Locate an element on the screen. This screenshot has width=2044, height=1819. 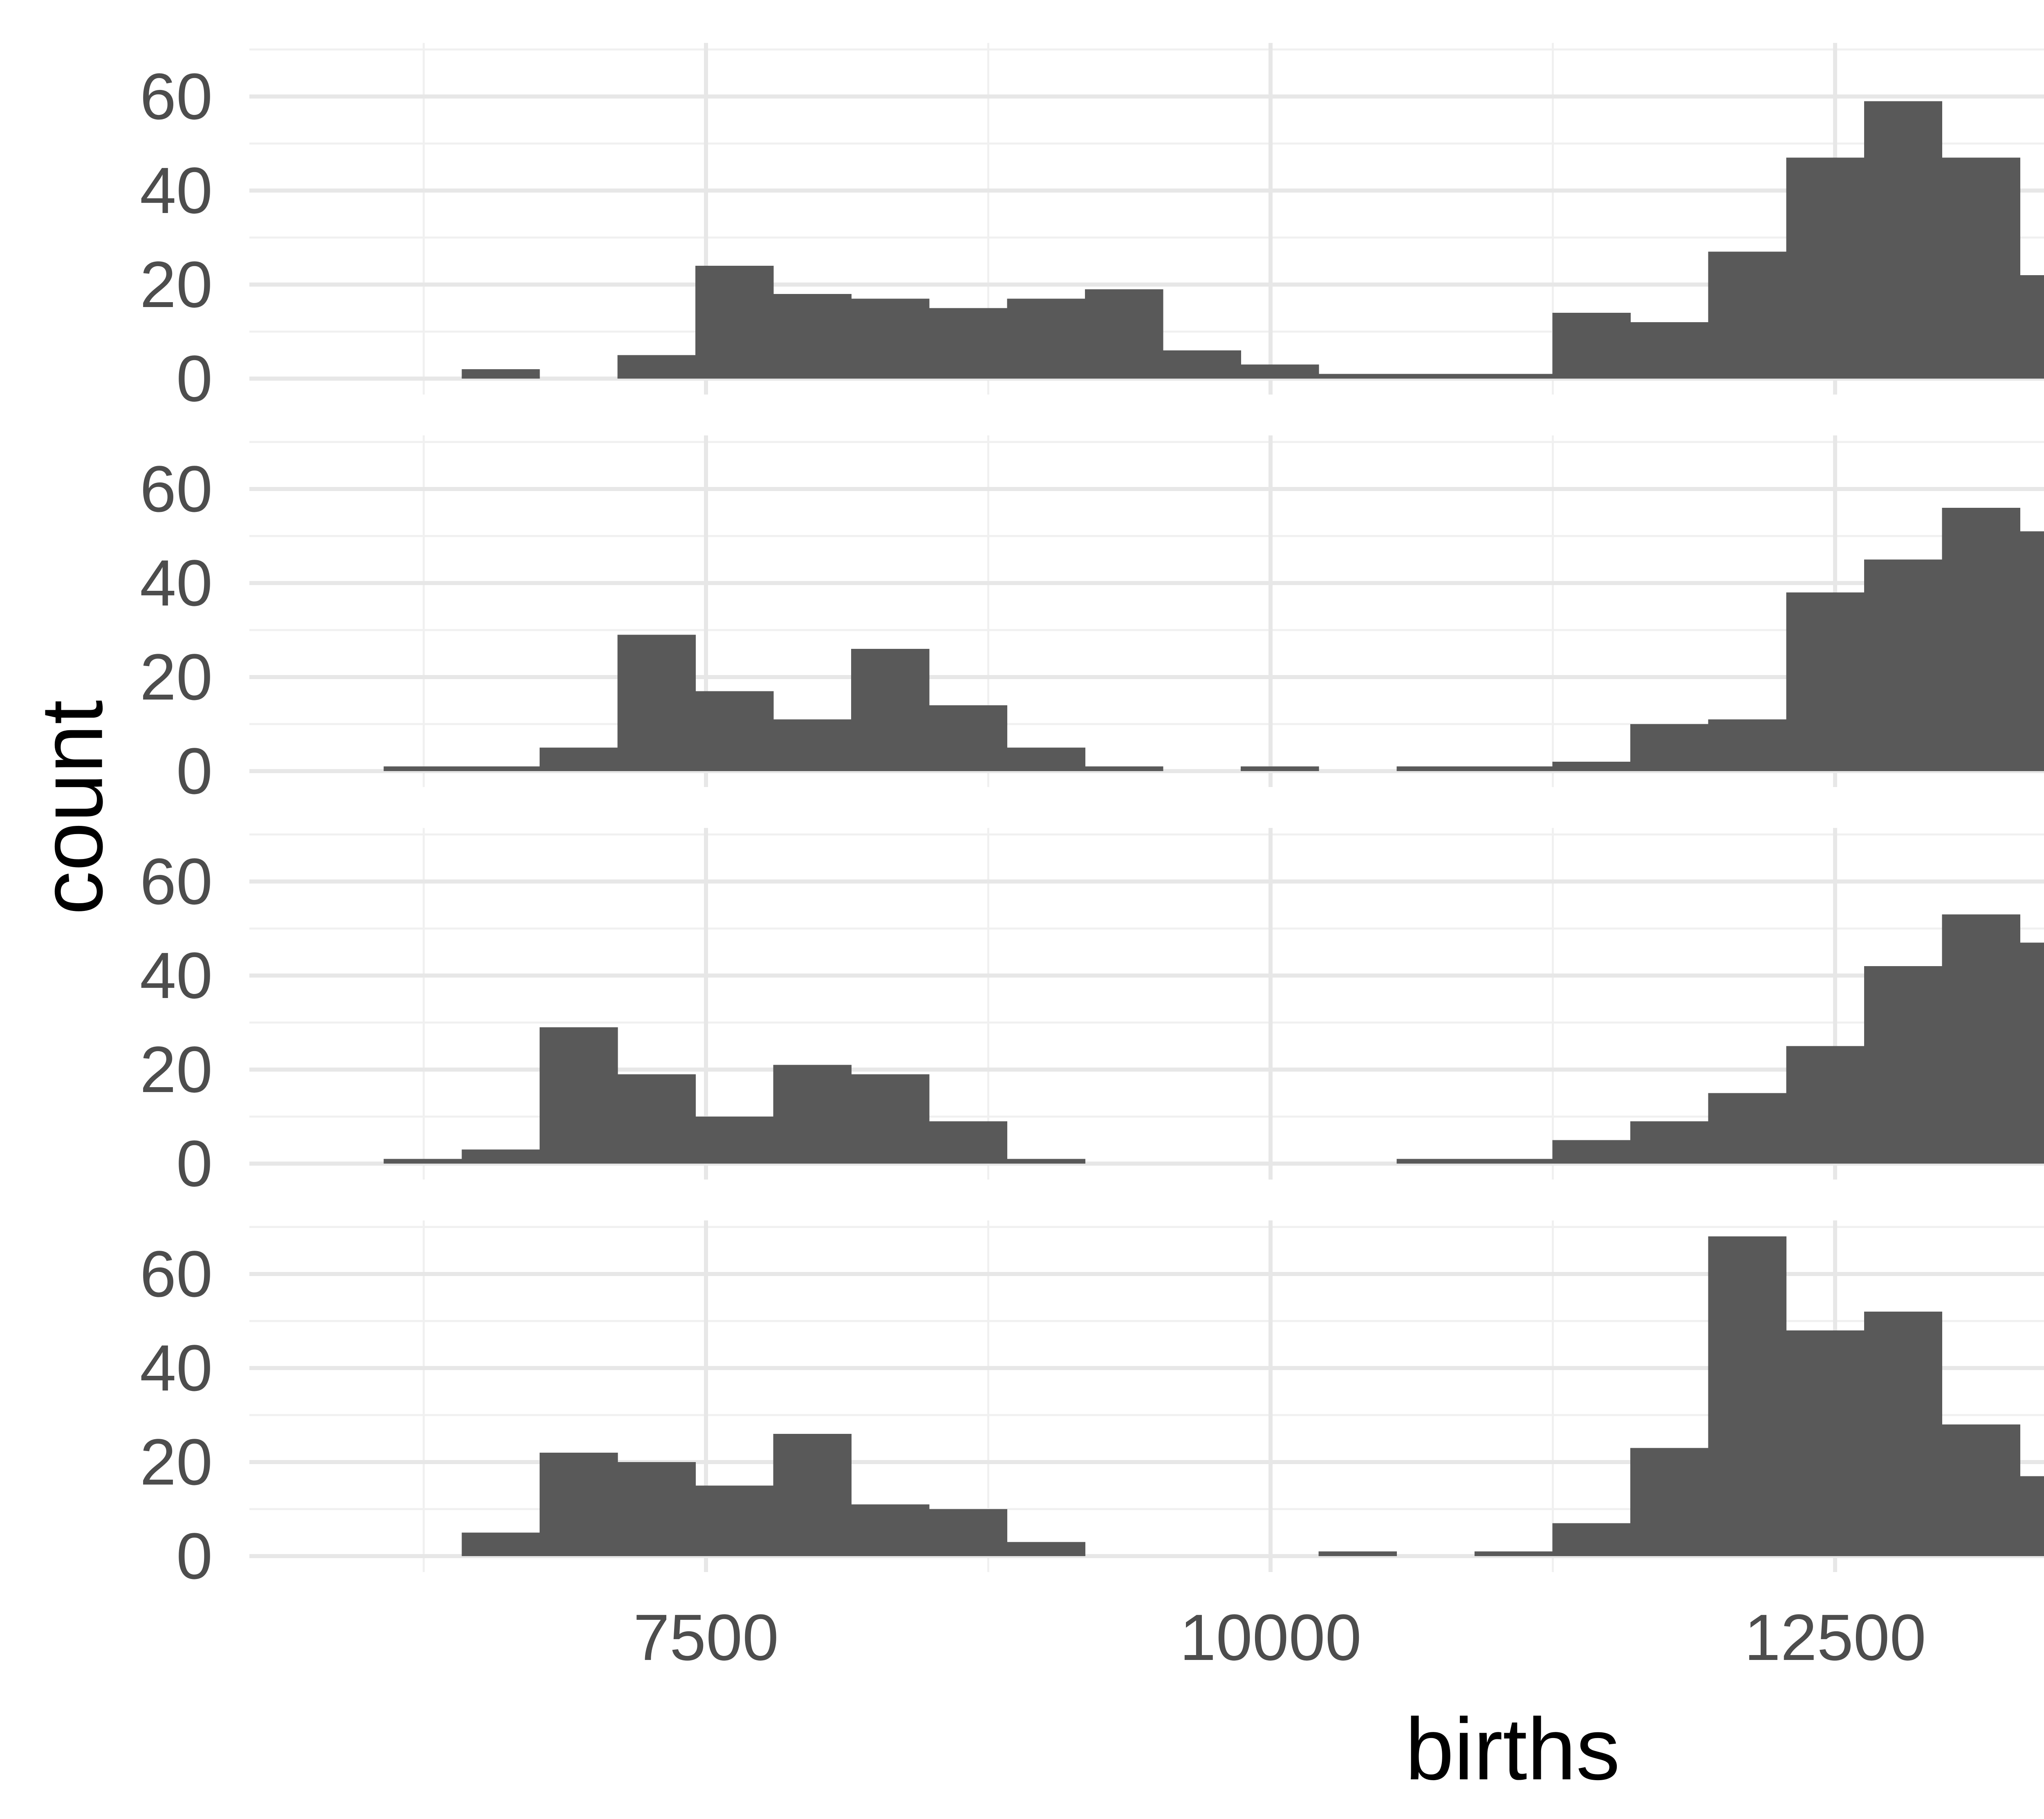
x-tick-label: 10000 is located at coordinates (1271, 1637).